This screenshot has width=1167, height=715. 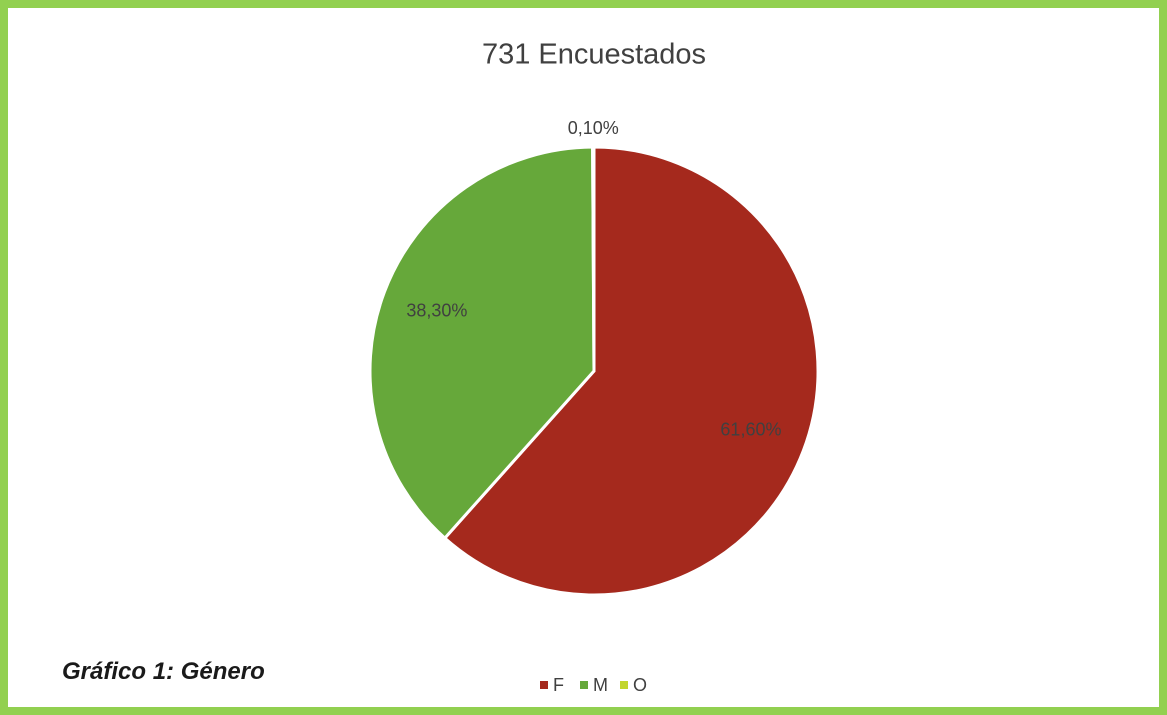 I want to click on legend-label: F, so click(x=558, y=685).